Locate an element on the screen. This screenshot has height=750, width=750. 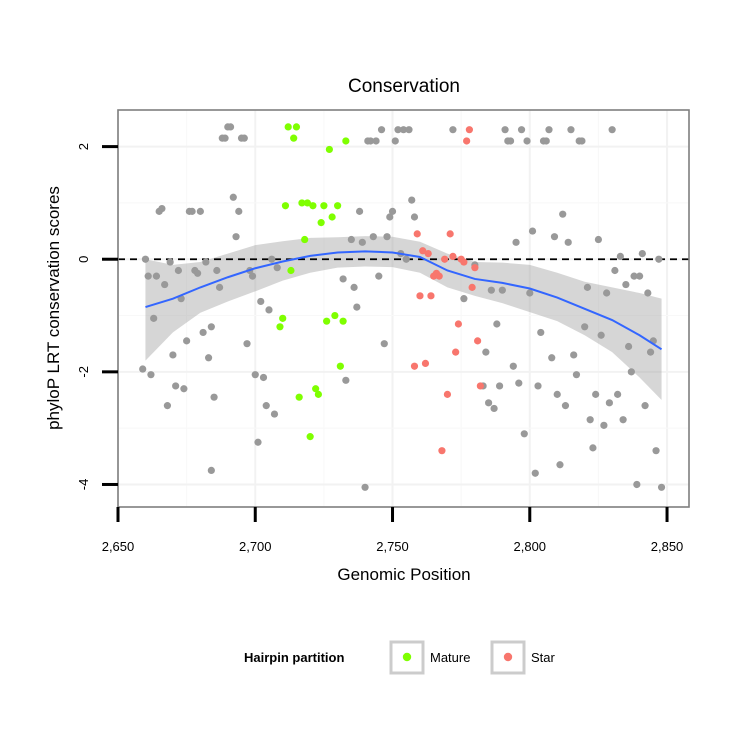
series-star is located at coordinates (447, 290).